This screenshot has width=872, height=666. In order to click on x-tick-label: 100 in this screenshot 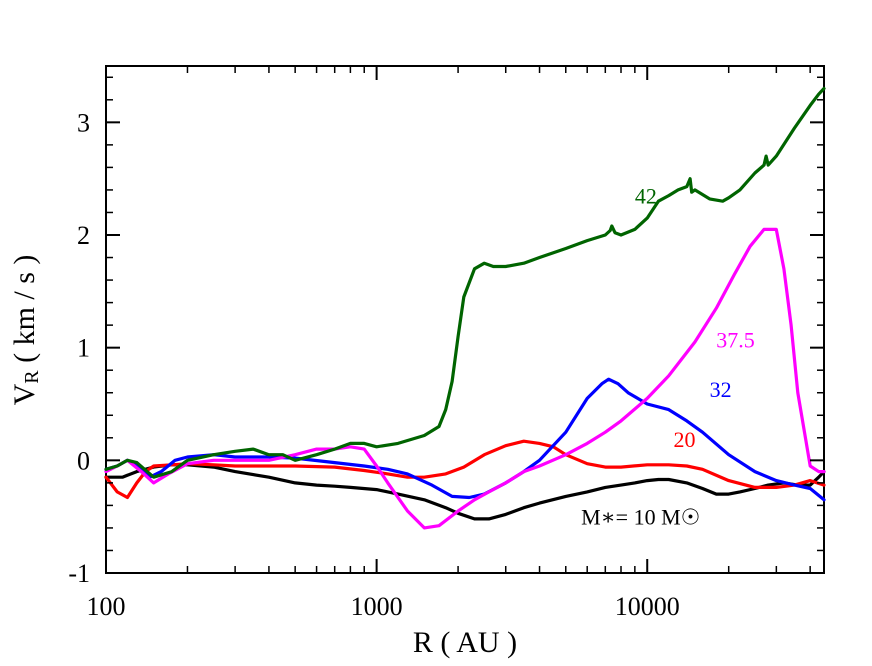, I will do `click(106, 606)`.